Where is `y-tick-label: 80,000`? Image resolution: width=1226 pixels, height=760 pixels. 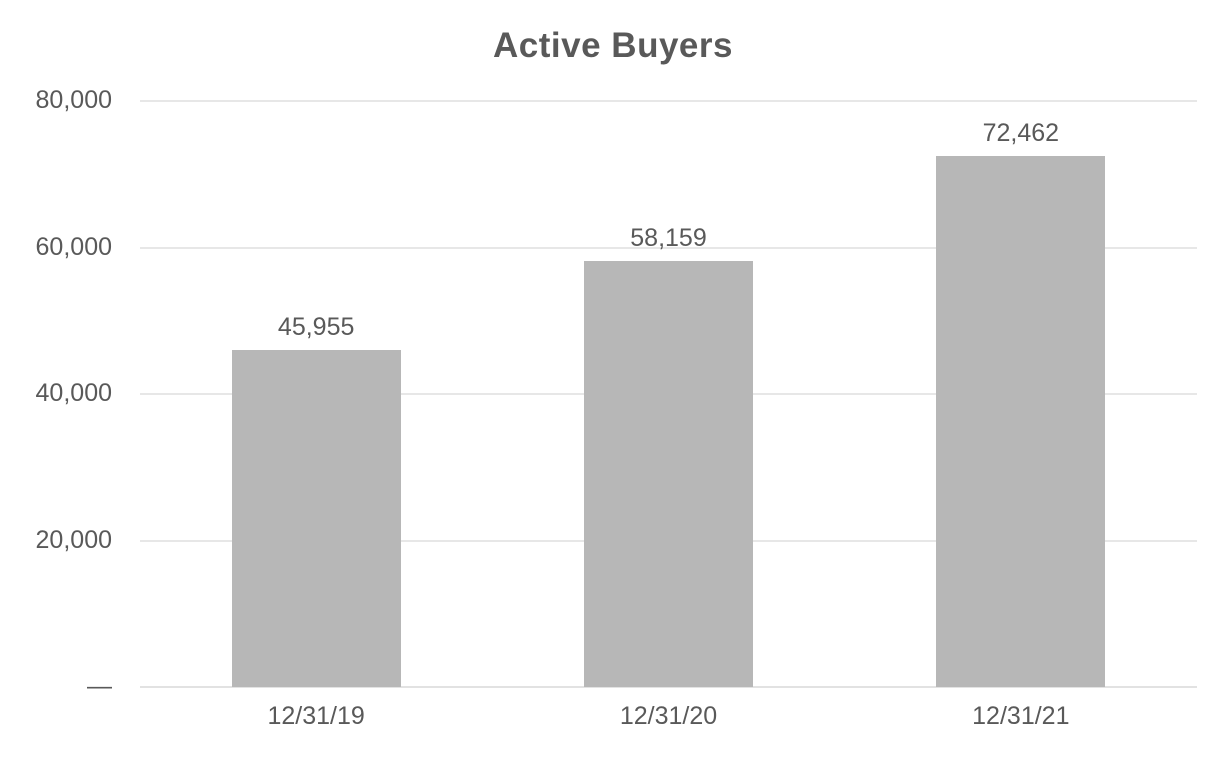 y-tick-label: 80,000 is located at coordinates (73, 100).